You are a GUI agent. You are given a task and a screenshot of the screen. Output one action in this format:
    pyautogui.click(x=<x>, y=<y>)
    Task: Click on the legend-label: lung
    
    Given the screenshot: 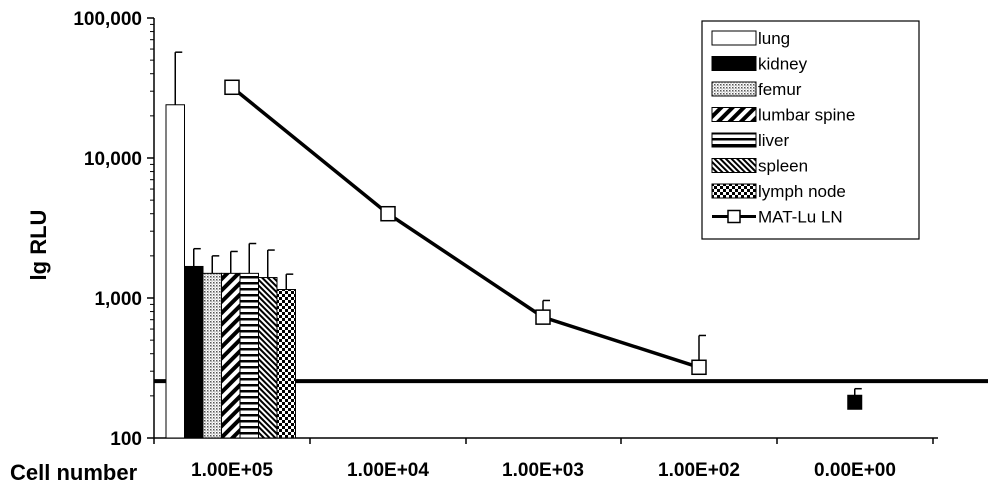 What is the action you would take?
    pyautogui.click(x=774, y=38)
    